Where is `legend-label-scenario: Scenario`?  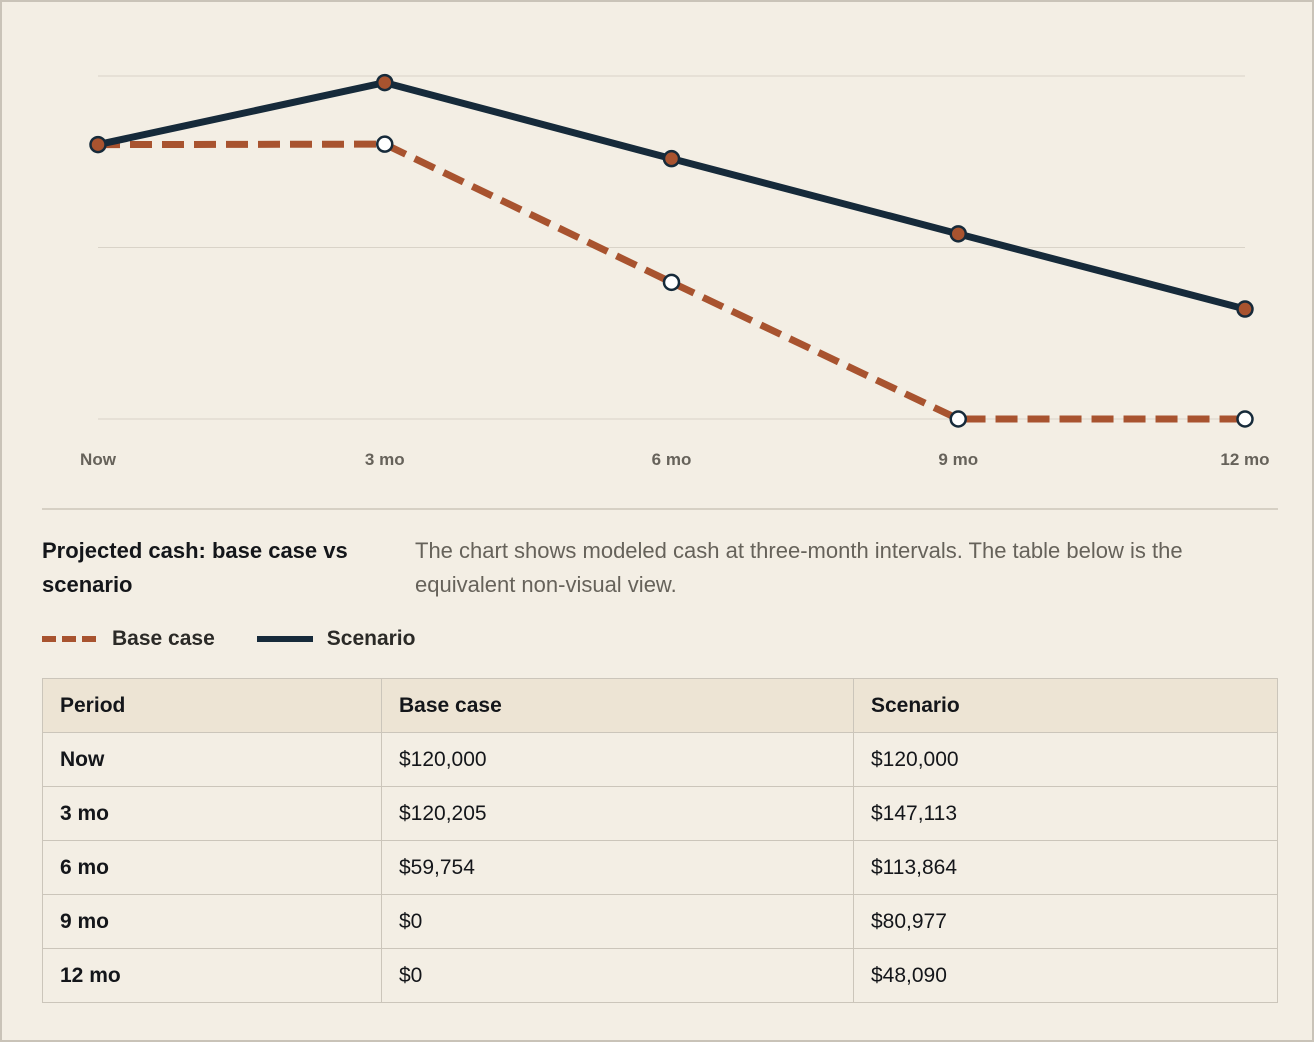
legend-label-scenario: Scenario is located at coordinates (371, 638).